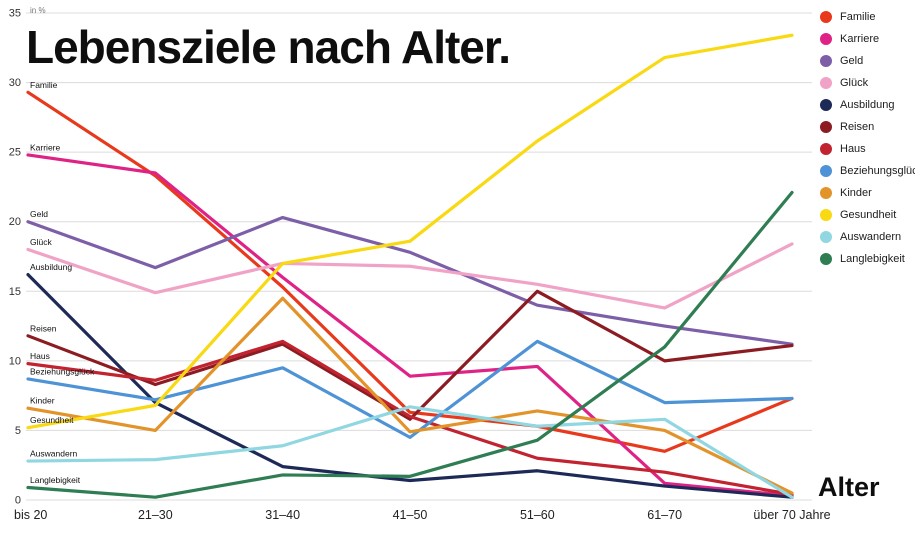 Image resolution: width=915 pixels, height=533 pixels. What do you see at coordinates (62, 371) in the screenshot?
I see `series-start-label-beziehungsglück: Beziehungsglück` at bounding box center [62, 371].